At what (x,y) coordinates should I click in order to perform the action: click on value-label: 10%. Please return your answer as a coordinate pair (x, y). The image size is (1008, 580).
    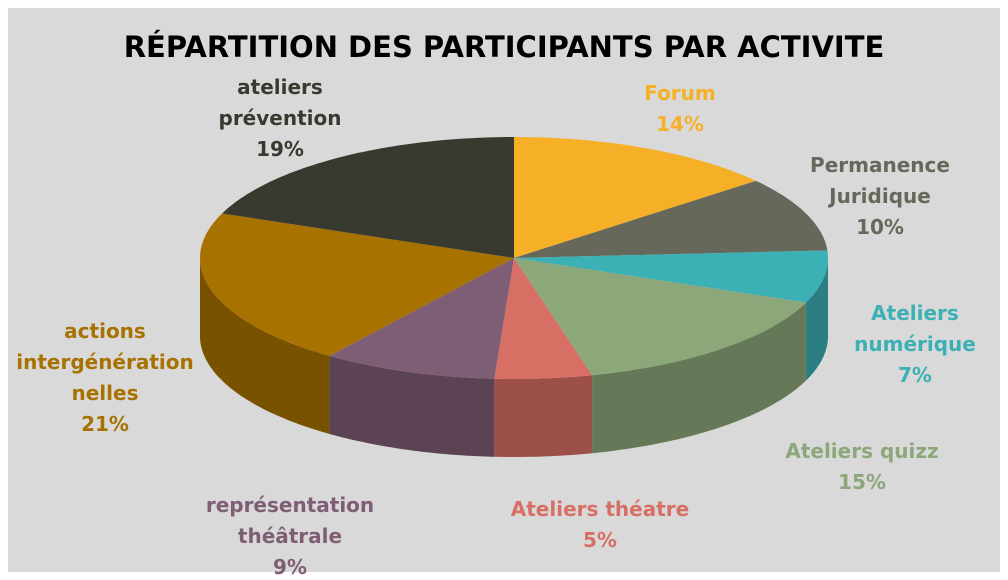
    Looking at the image, I should click on (880, 227).